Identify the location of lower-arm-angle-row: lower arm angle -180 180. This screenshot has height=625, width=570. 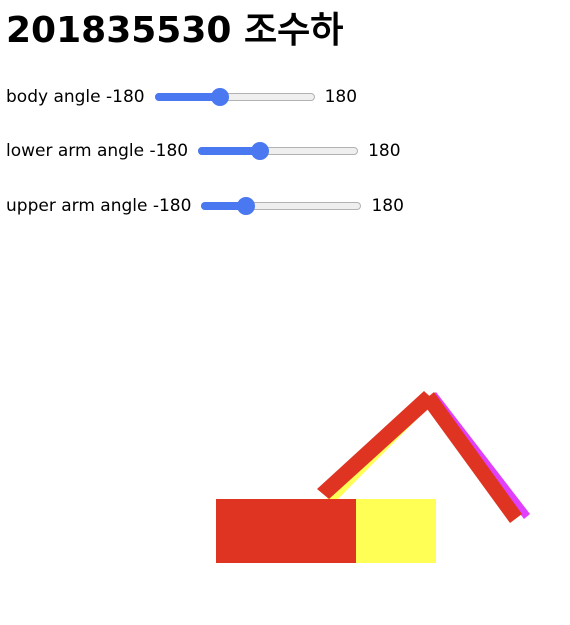
(203, 151).